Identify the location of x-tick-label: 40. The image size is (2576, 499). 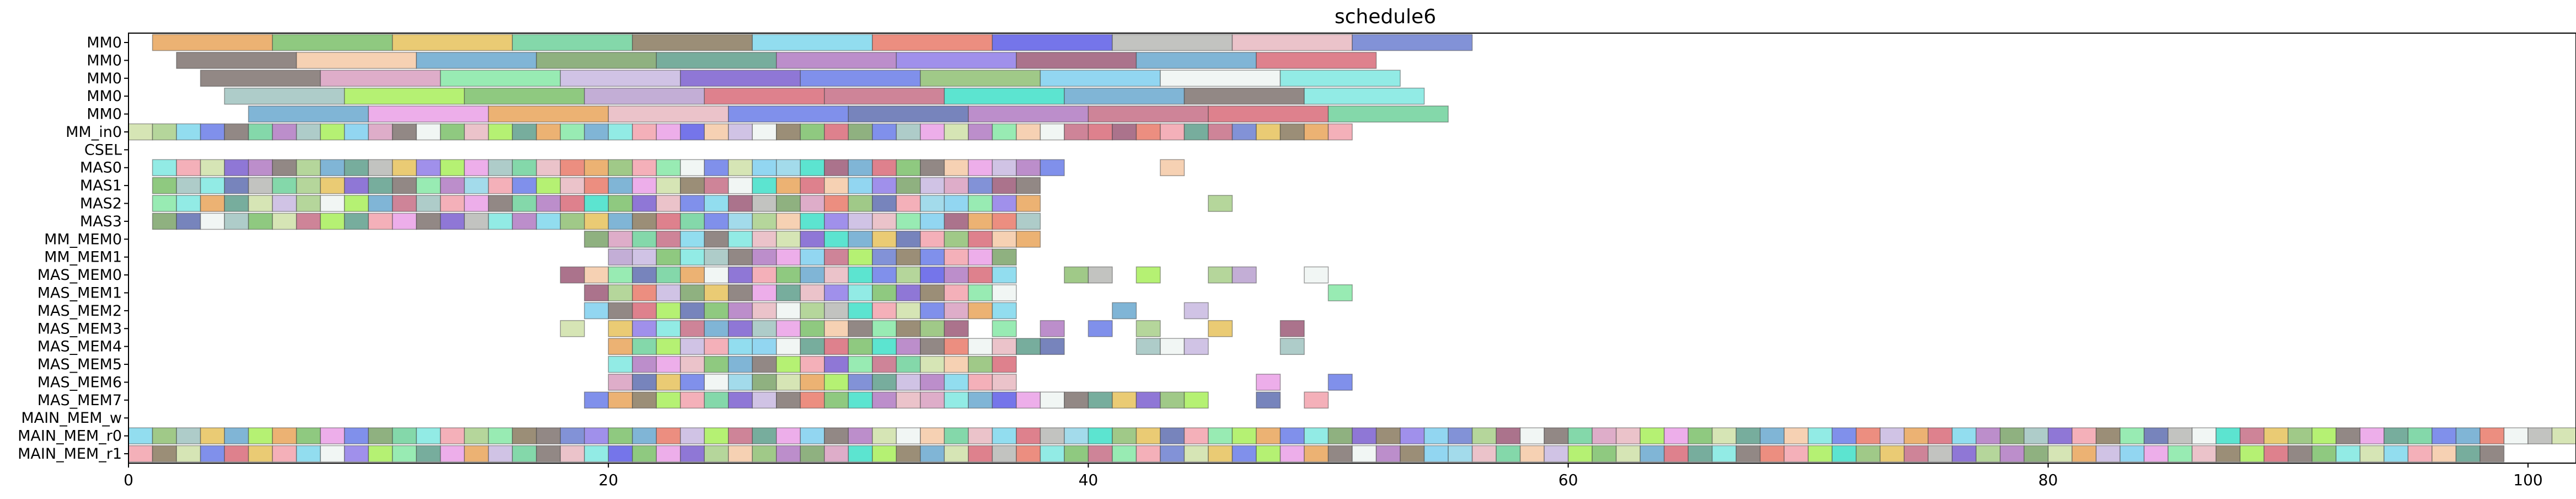
(1089, 480).